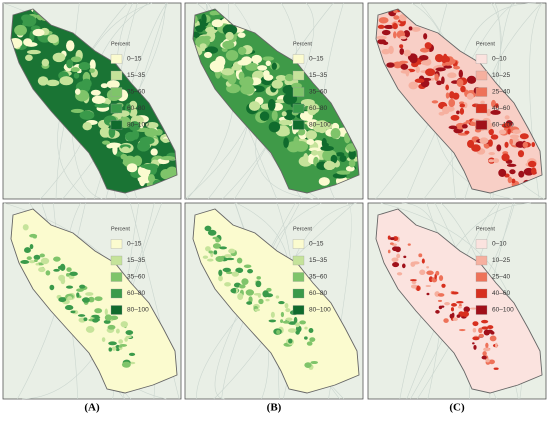 The height and width of the screenshot is (421, 550). I want to click on legend-label: 15–35, so click(136, 260).